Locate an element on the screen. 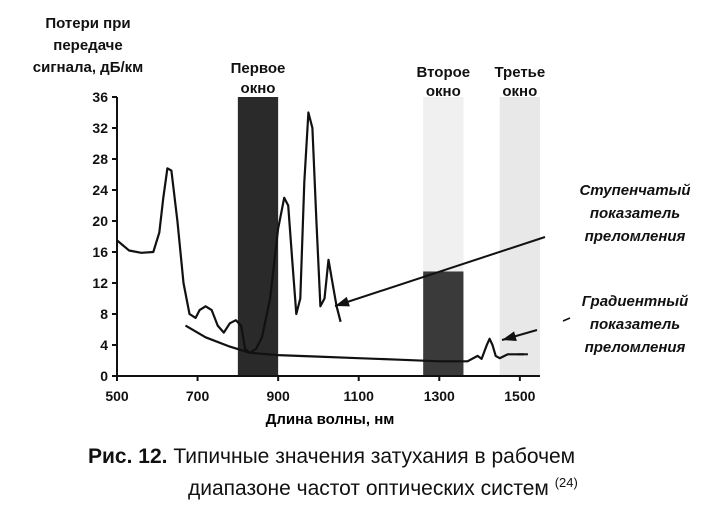 The height and width of the screenshot is (505, 718). x-tick-label-1100: 1100 is located at coordinates (359, 396).